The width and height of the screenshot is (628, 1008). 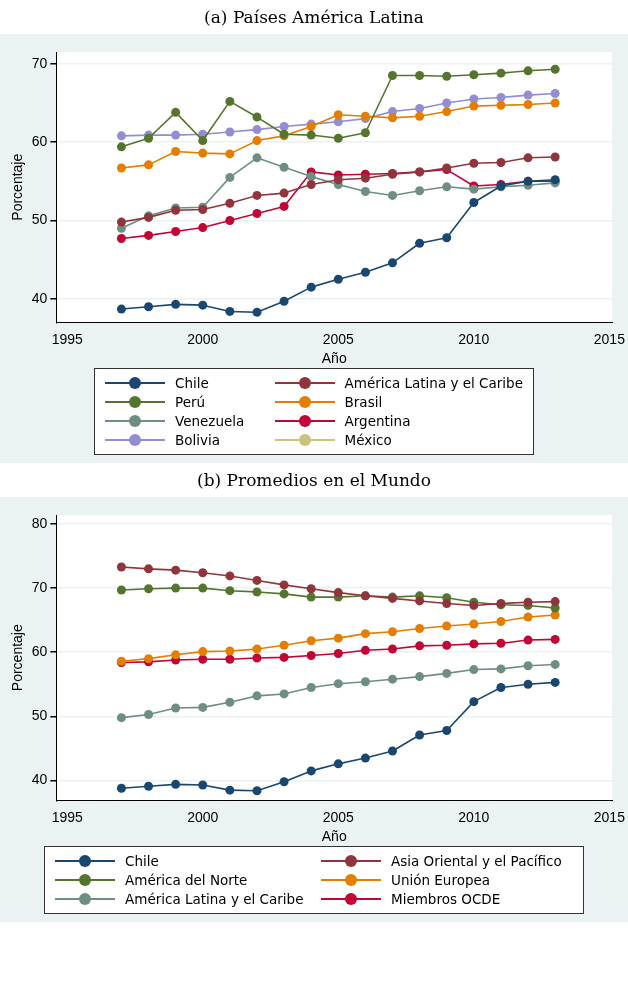 What do you see at coordinates (39, 522) in the screenshot?
I see `y-tick-label: 80` at bounding box center [39, 522].